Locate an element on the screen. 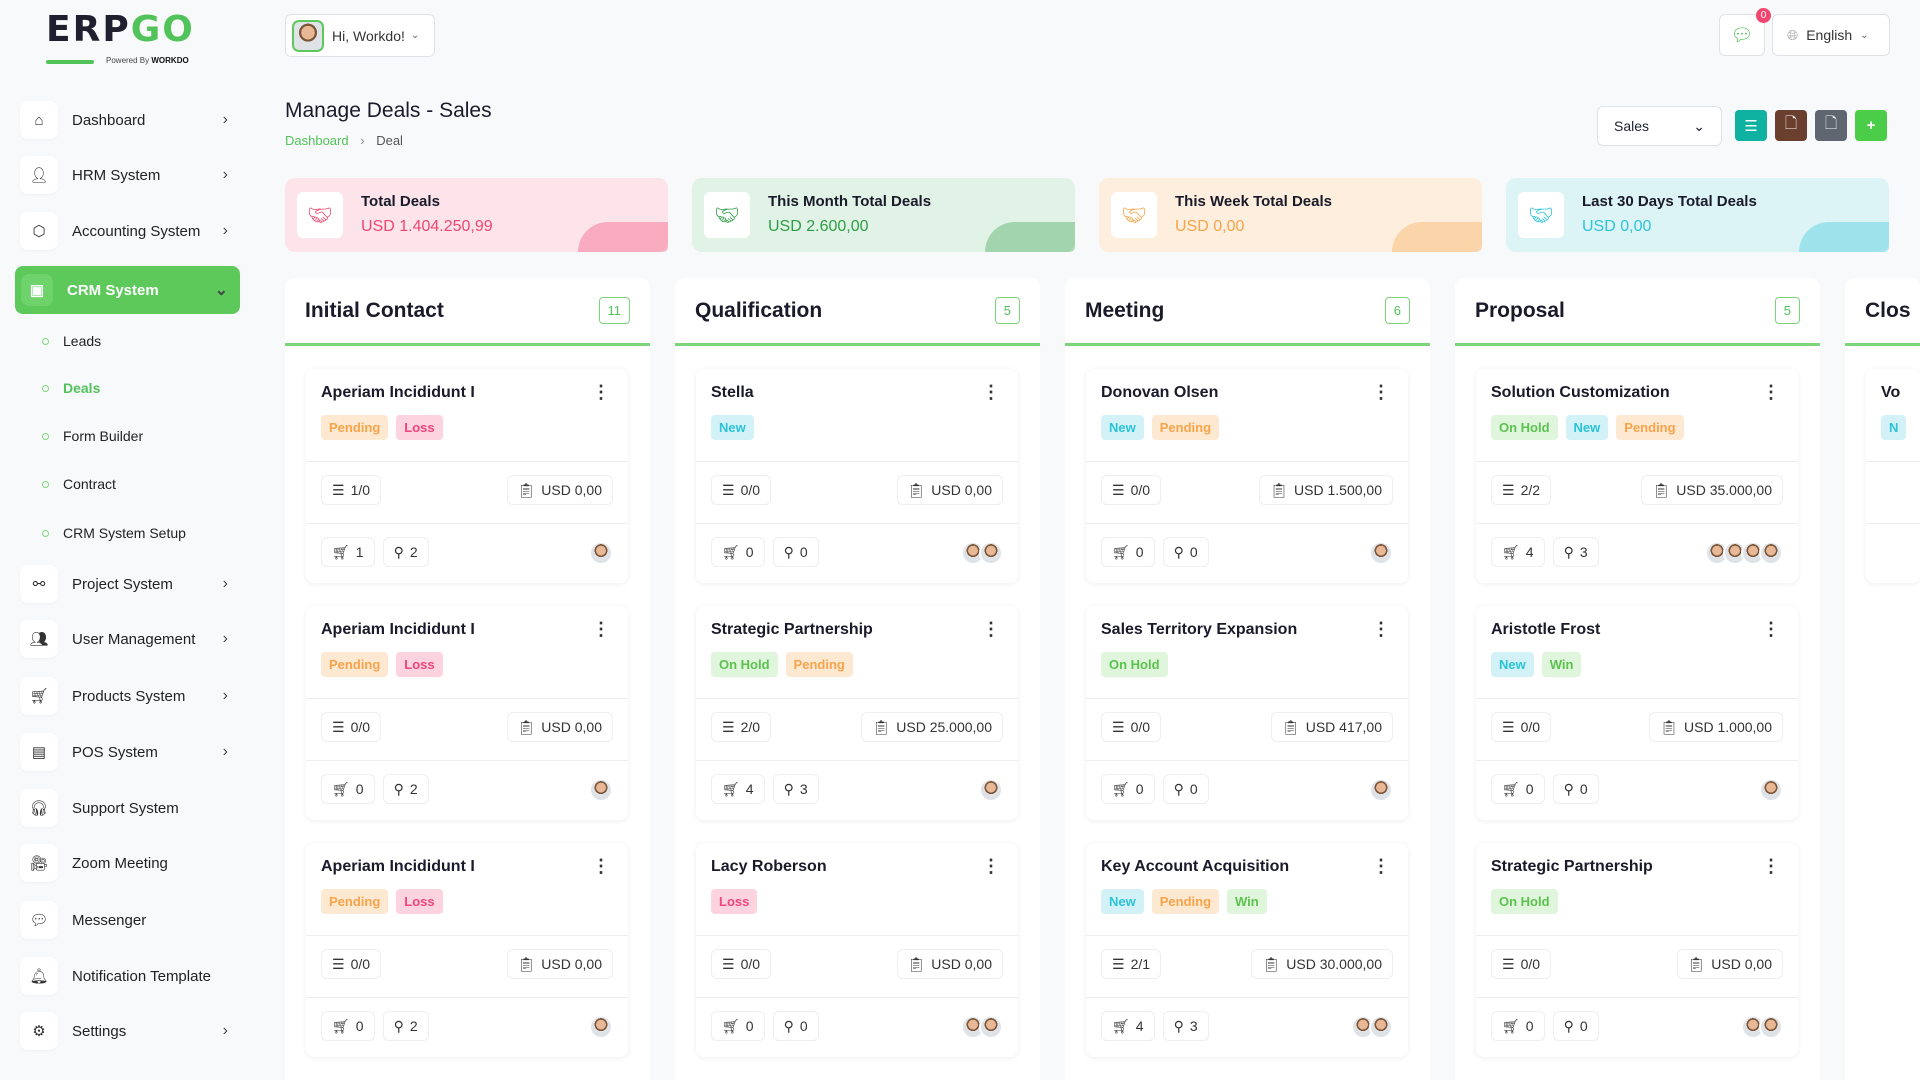 Image resolution: width=1920 pixels, height=1080 pixels. deal-card: Vo N is located at coordinates (1893, 476).